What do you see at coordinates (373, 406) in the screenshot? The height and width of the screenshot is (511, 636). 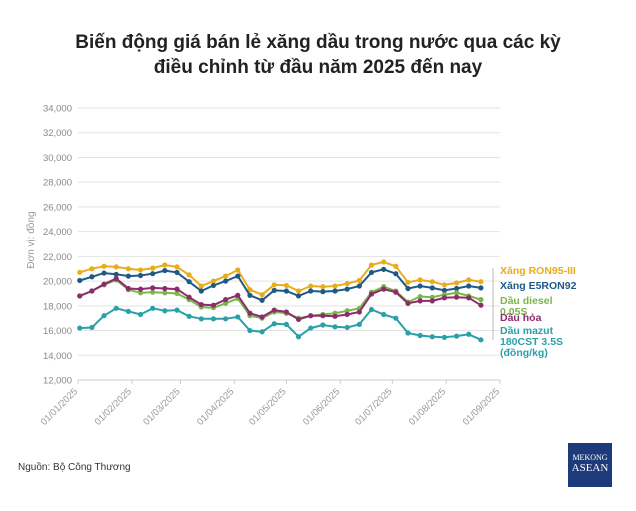 I see `x-tick-label: 01/07/2025` at bounding box center [373, 406].